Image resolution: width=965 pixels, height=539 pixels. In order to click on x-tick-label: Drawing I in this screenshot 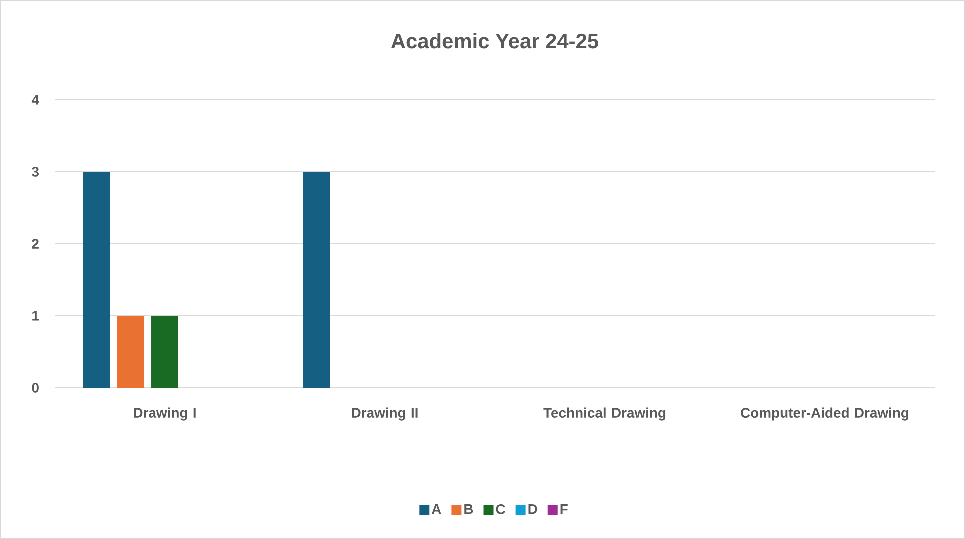, I will do `click(165, 414)`.